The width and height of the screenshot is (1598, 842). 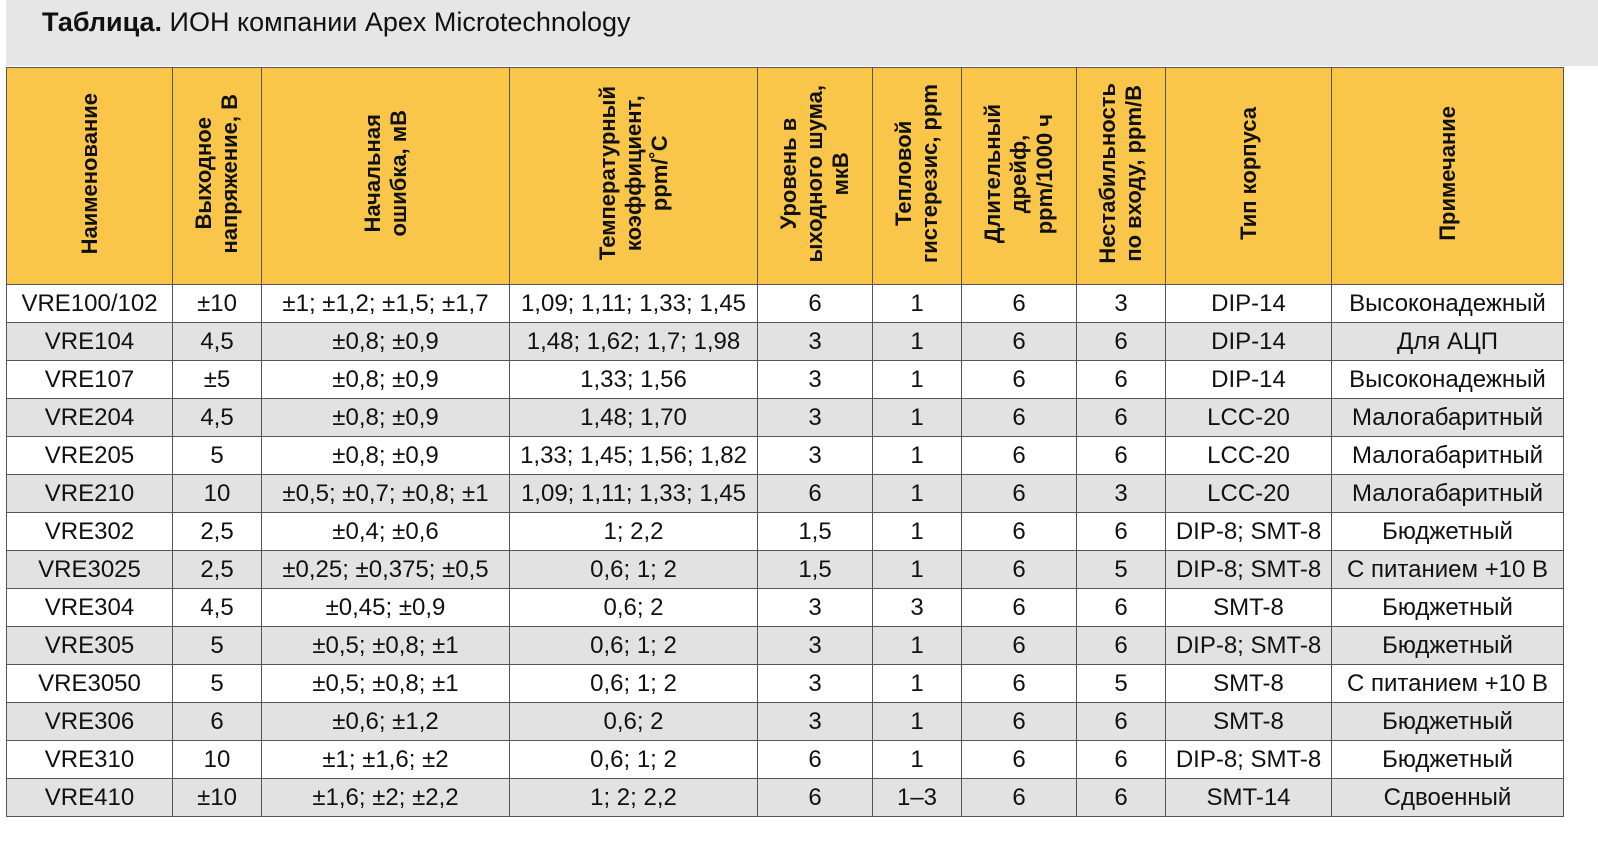 What do you see at coordinates (633, 417) in the screenshot?
I see `cell-temp-coefficient: 1,48; 1,70` at bounding box center [633, 417].